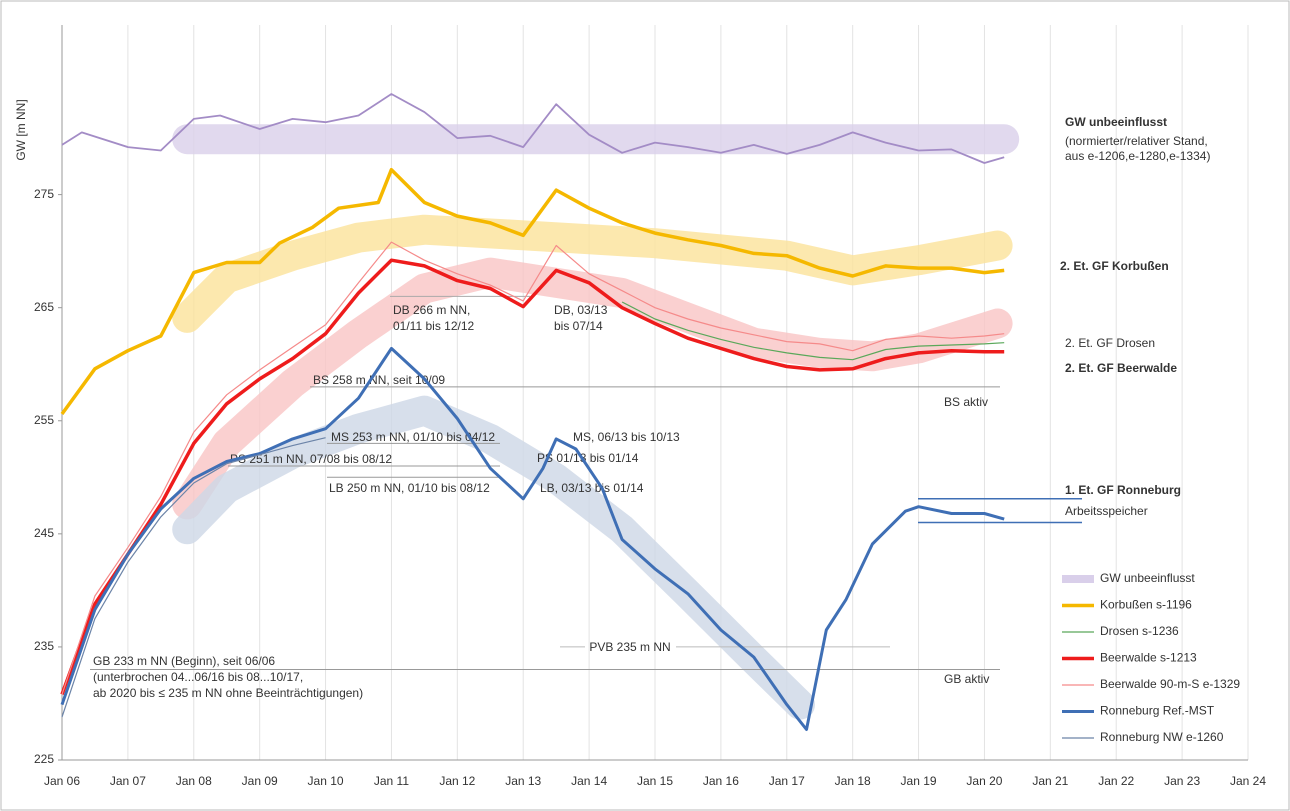  Describe the element at coordinates (391, 781) in the screenshot. I see `x-tick-label: Jan 11` at that location.